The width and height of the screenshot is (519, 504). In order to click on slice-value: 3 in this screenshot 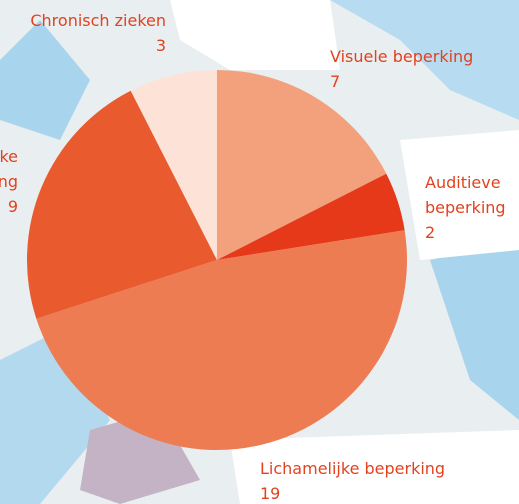, I will do `click(161, 45)`.